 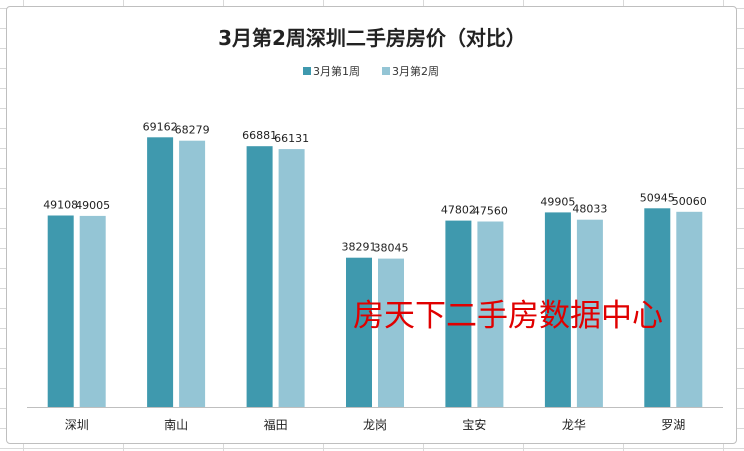 I want to click on category-label-3: 龙岗, so click(x=375, y=425).